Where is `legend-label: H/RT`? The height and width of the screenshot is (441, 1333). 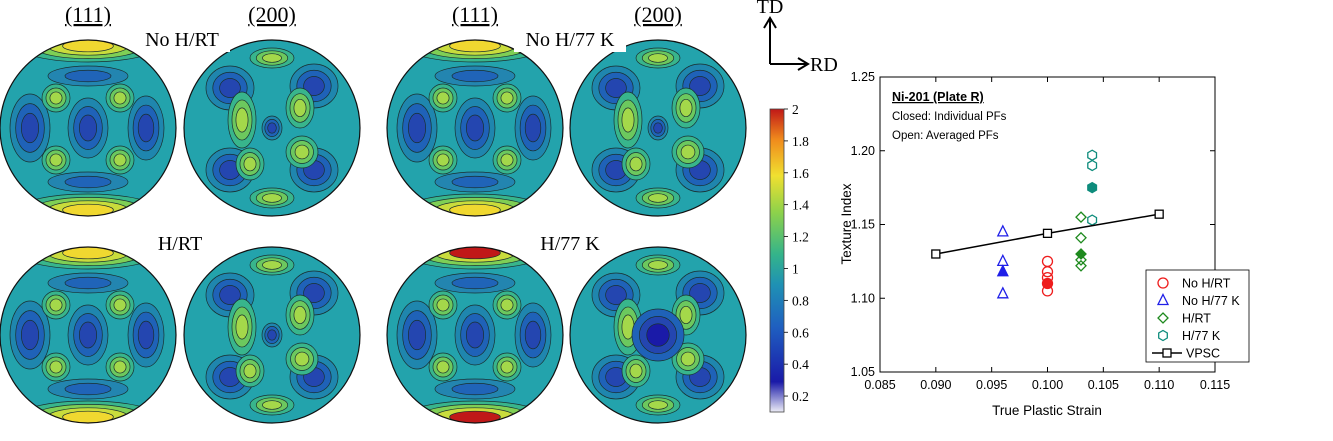
legend-label: H/RT is located at coordinates (1196, 319).